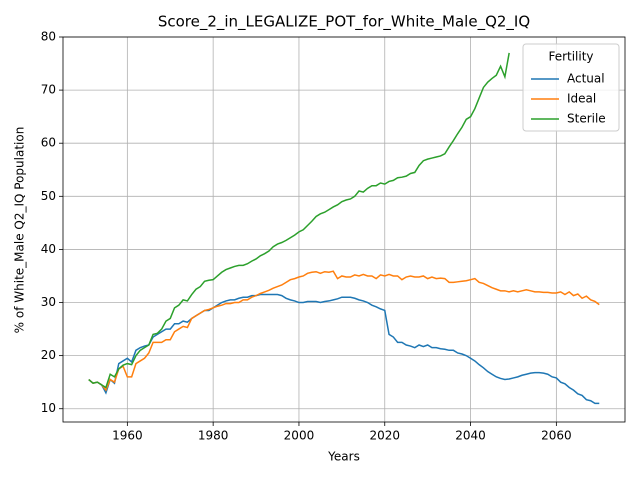 The image size is (640, 480). I want to click on legend-title: Fertility, so click(570, 57).